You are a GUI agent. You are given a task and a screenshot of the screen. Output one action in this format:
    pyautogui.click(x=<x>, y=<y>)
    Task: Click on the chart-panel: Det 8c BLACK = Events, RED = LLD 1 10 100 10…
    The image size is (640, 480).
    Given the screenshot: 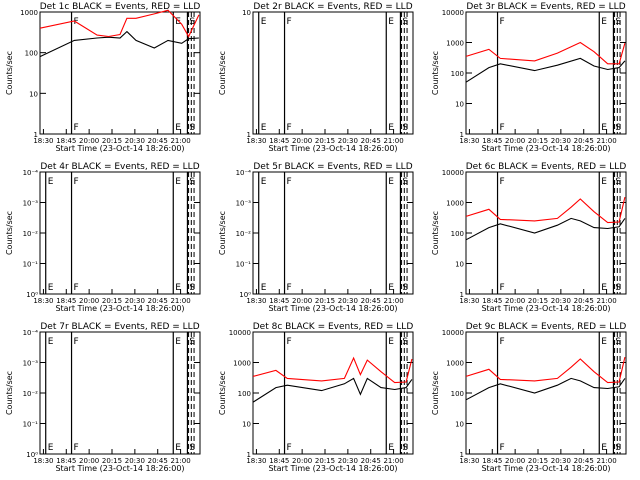 What is the action you would take?
    pyautogui.click(x=316, y=397)
    